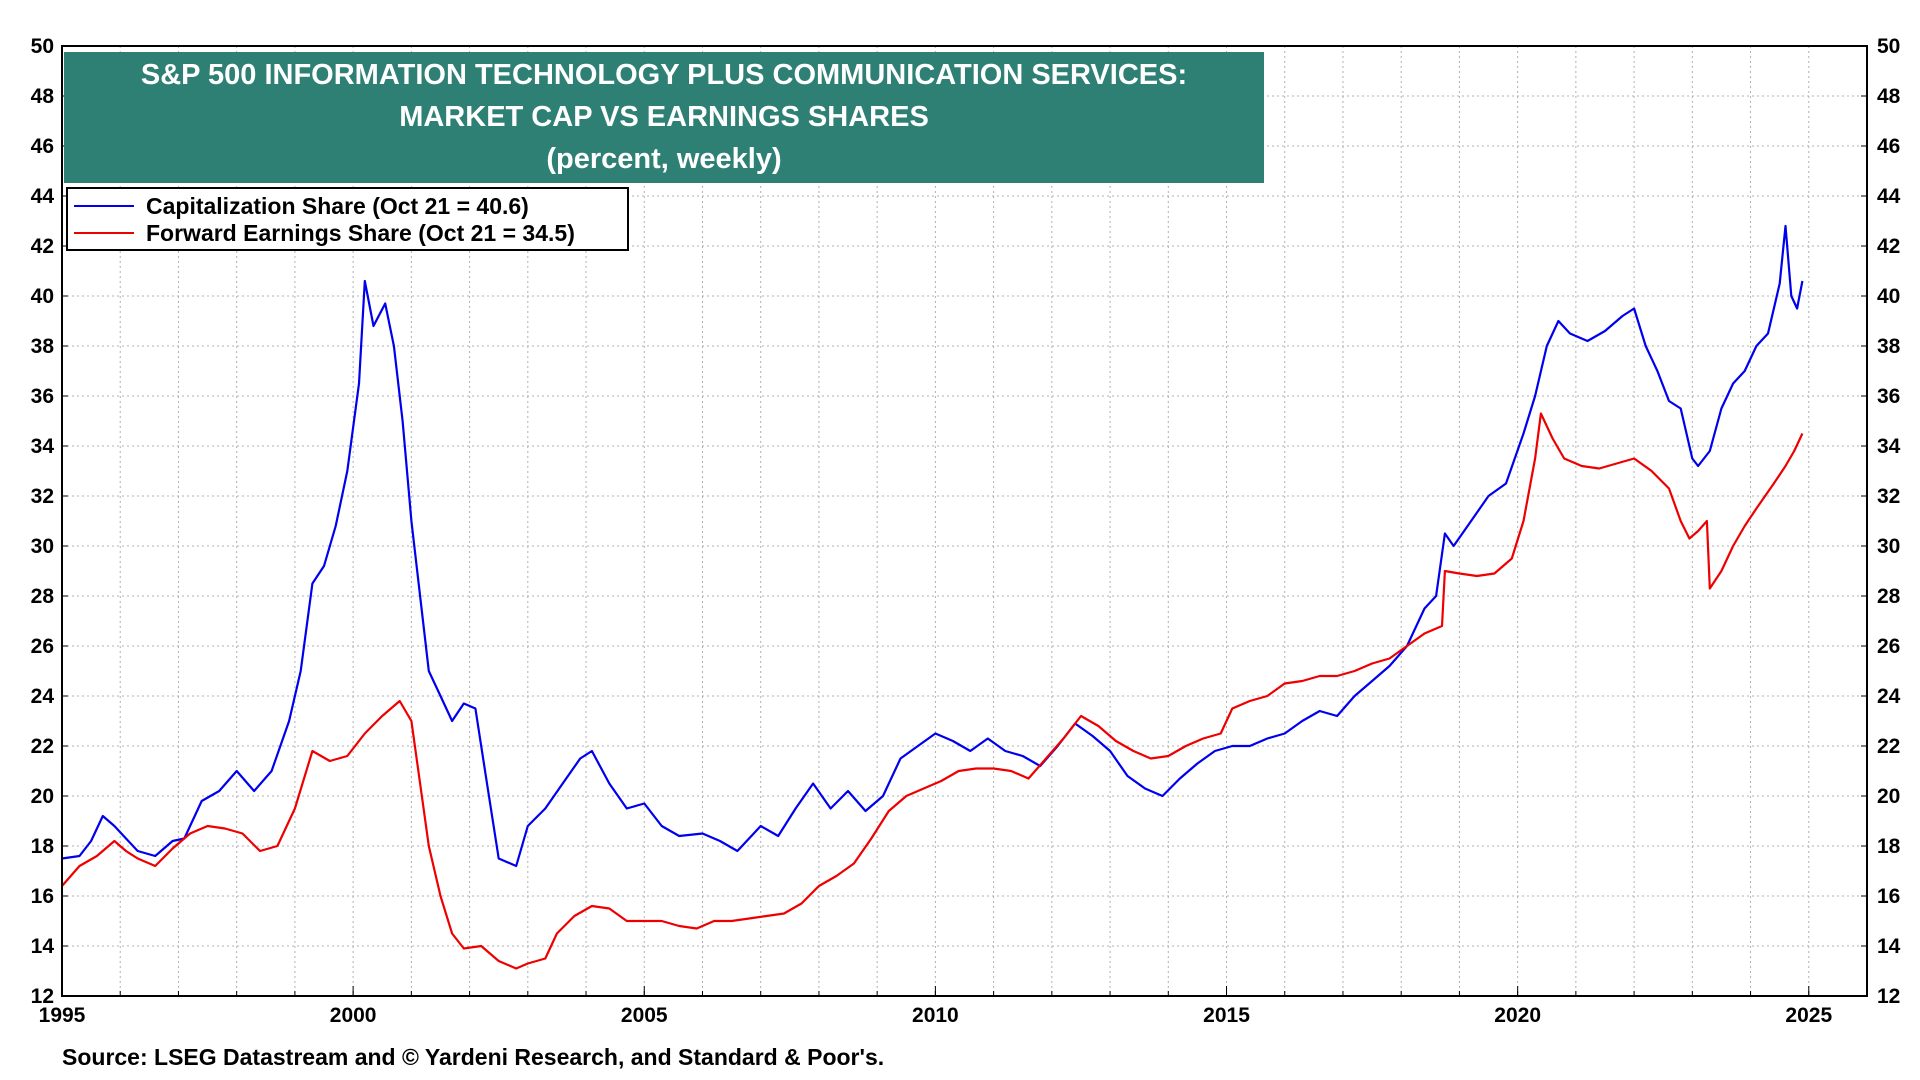  What do you see at coordinates (42, 496) in the screenshot?
I see `y-tick-label-left: 32` at bounding box center [42, 496].